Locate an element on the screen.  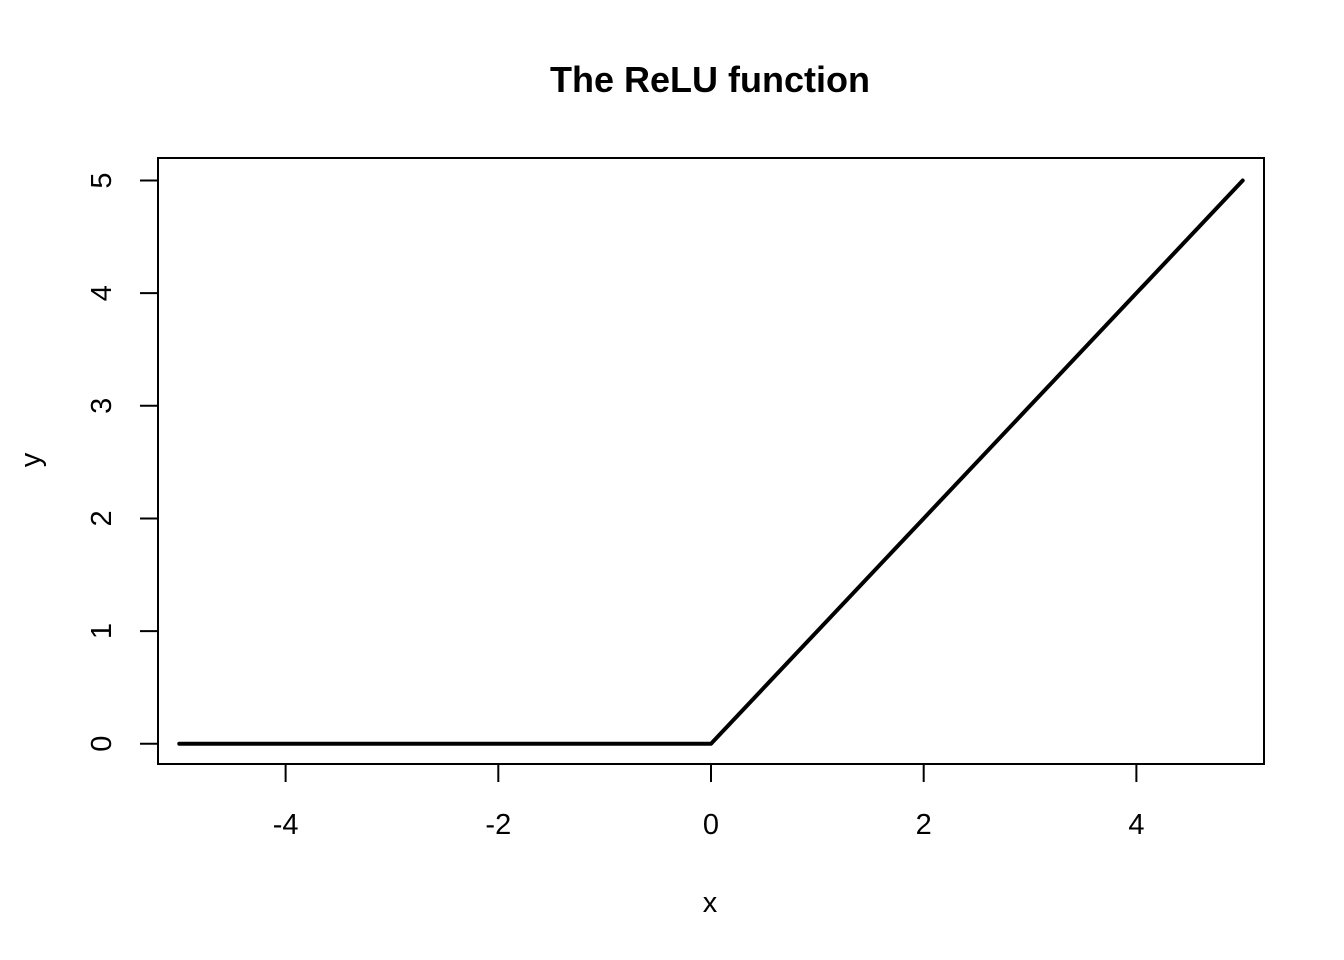
x-axis: -4 -2 0 2 4 is located at coordinates (708, 802).